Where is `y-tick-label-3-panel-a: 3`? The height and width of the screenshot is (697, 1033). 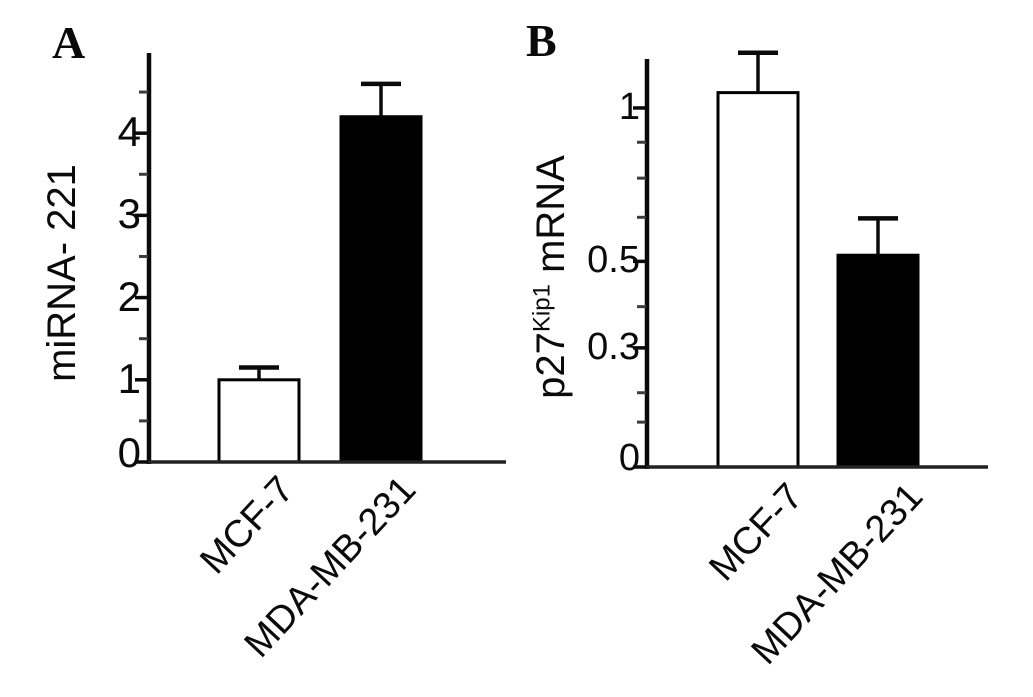 y-tick-label-3-panel-a: 3 is located at coordinates (129, 214).